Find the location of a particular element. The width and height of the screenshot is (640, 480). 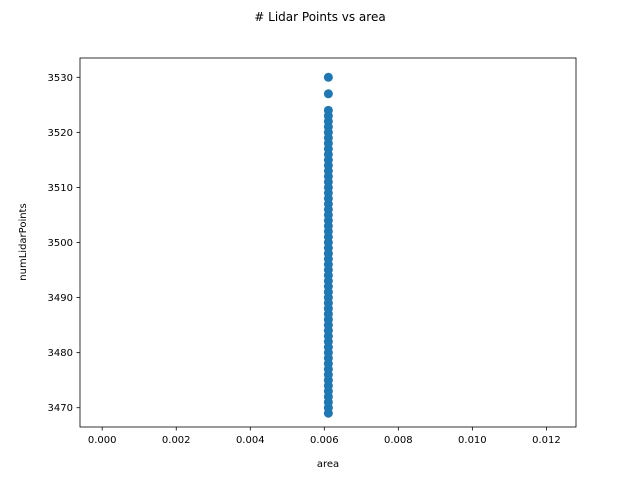

x-tick-label: 0.004 is located at coordinates (250, 440).